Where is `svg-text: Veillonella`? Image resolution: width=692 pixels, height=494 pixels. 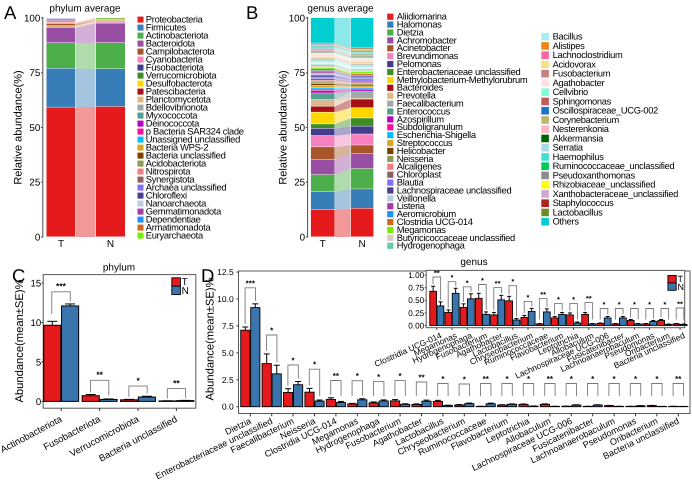 svg-text: Veillonella is located at coordinates (417, 197).